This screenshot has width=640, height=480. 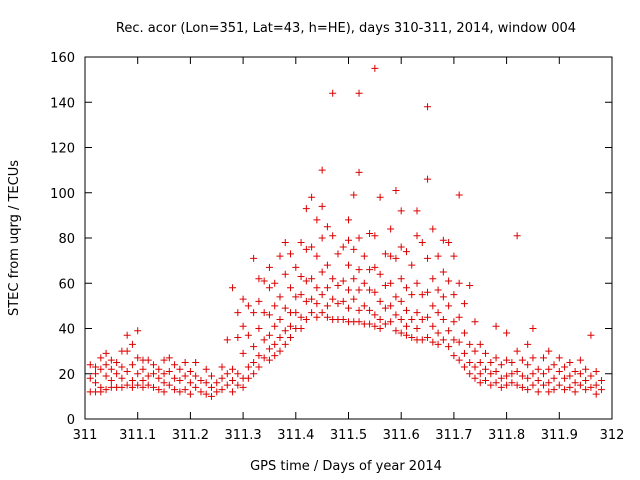 What do you see at coordinates (66, 284) in the screenshot?
I see `y-tick-label: 60` at bounding box center [66, 284].